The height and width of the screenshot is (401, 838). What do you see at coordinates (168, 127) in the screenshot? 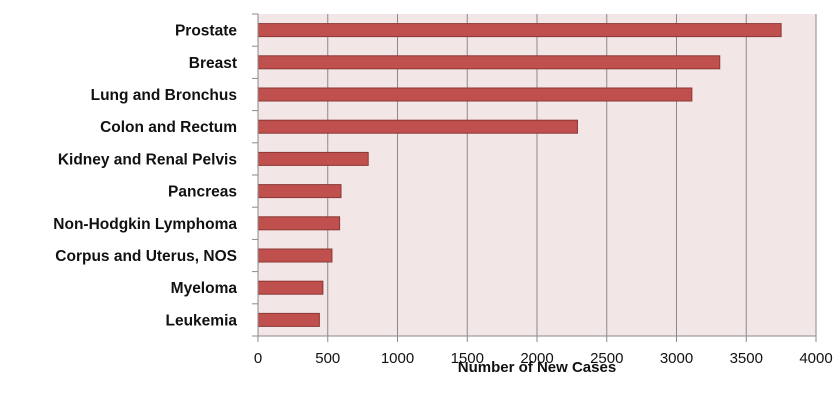
I see `category-label: Colon and Rectum` at bounding box center [168, 127].